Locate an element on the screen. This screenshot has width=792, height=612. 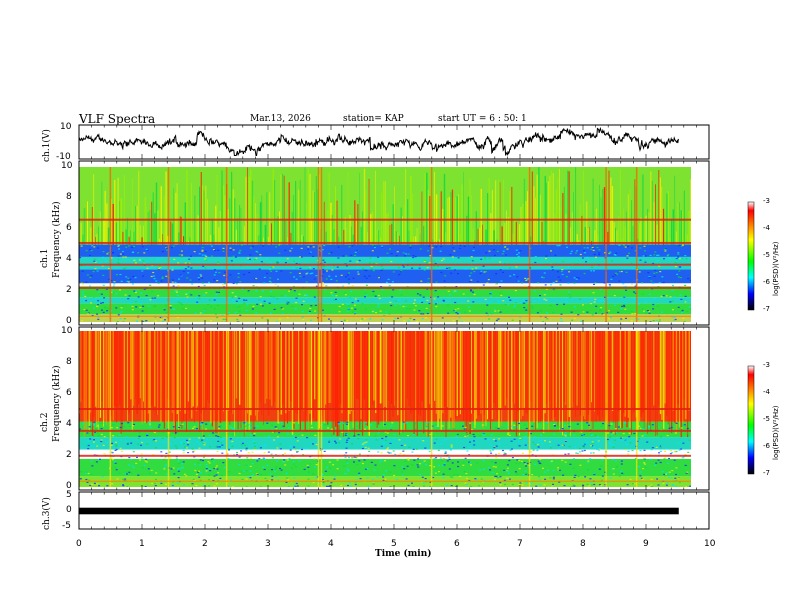
cb1-tick-4: -4 is located at coordinates (766, 228).